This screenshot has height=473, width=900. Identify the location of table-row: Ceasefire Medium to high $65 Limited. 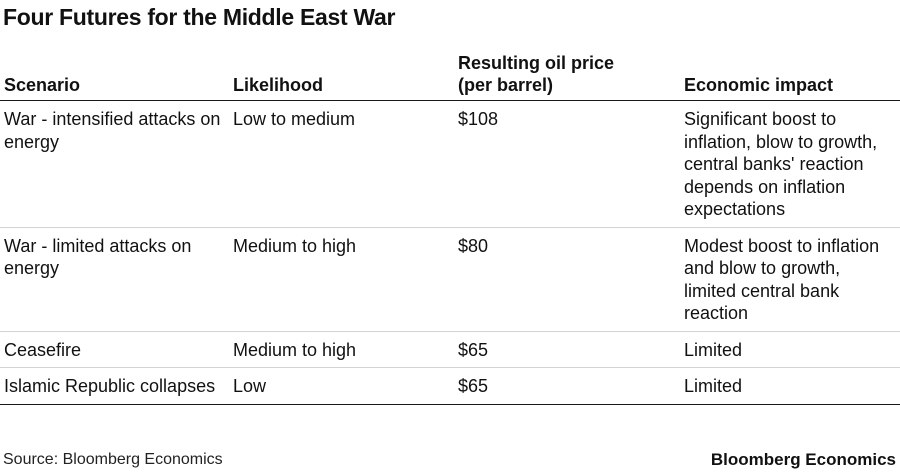
(450, 349).